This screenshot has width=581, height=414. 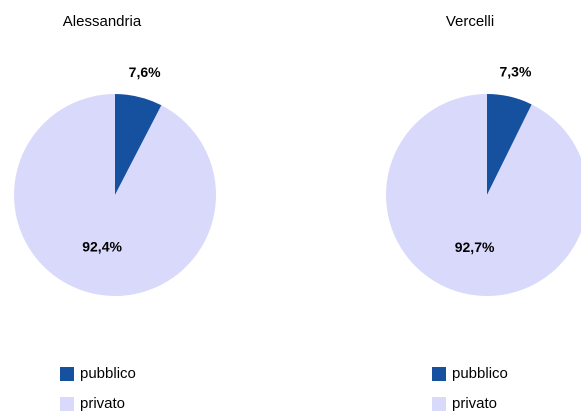 What do you see at coordinates (102, 247) in the screenshot?
I see `value-label: 92,4%` at bounding box center [102, 247].